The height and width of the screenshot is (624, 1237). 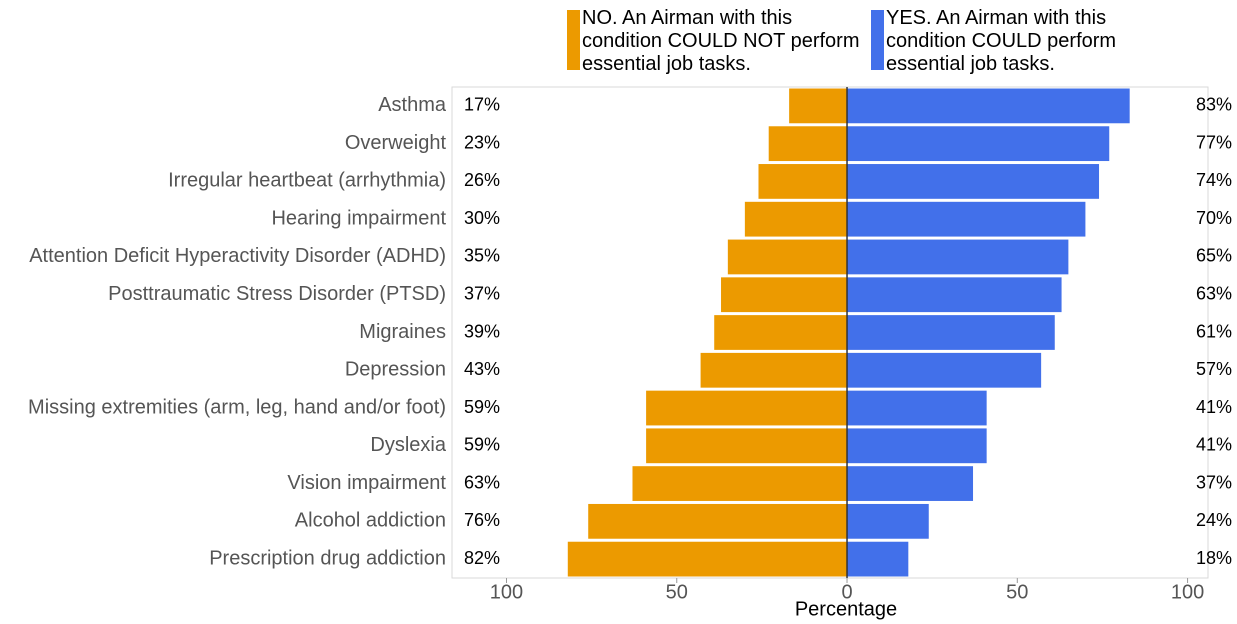 What do you see at coordinates (358, 218) in the screenshot?
I see `y-tick-label: Hearing impairment` at bounding box center [358, 218].